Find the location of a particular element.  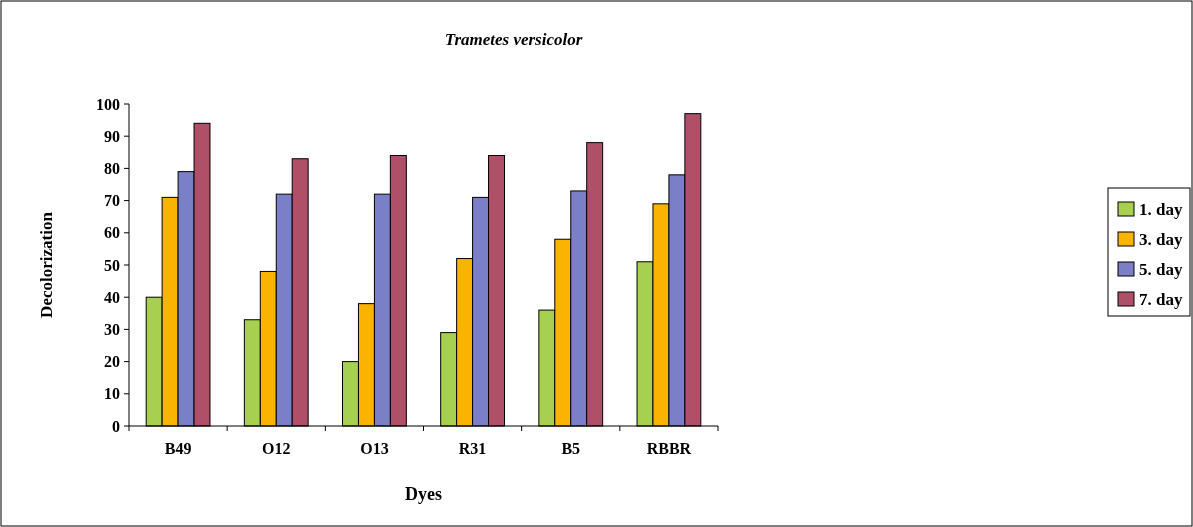

legend-label: 5. day is located at coordinates (1161, 269).